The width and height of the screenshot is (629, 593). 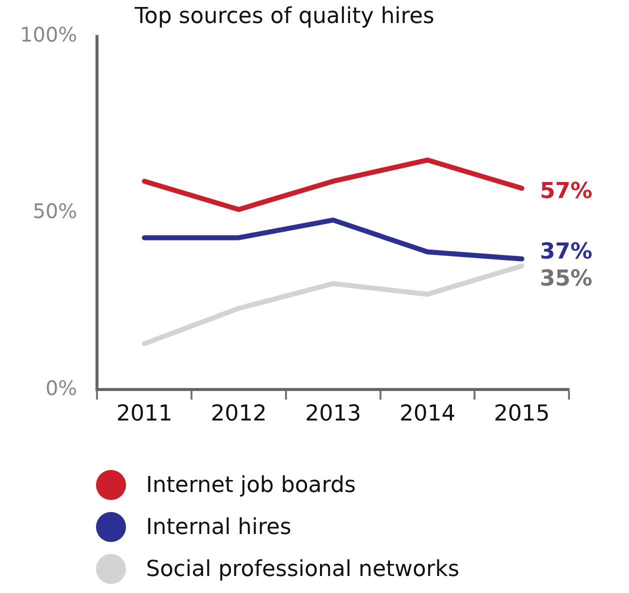 I want to click on data-label: 35%, so click(x=566, y=279).